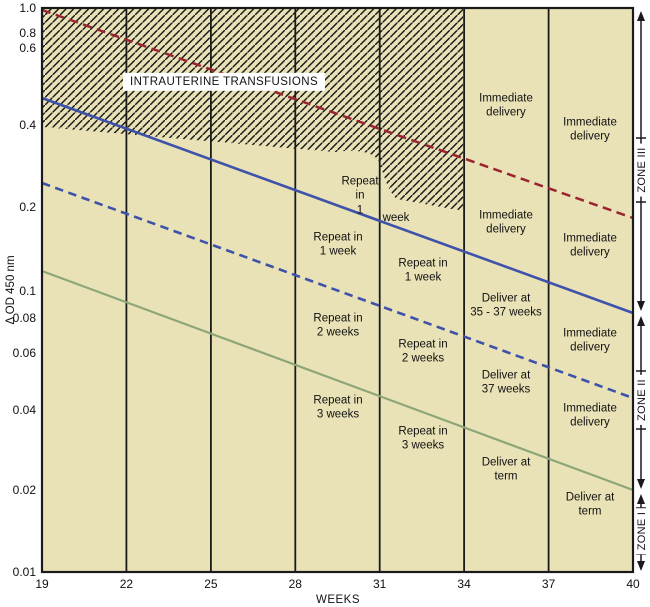 This screenshot has height=607, width=650. What do you see at coordinates (590, 129) in the screenshot?
I see `annotation-immediate-delivery-3: Immediate delivery` at bounding box center [590, 129].